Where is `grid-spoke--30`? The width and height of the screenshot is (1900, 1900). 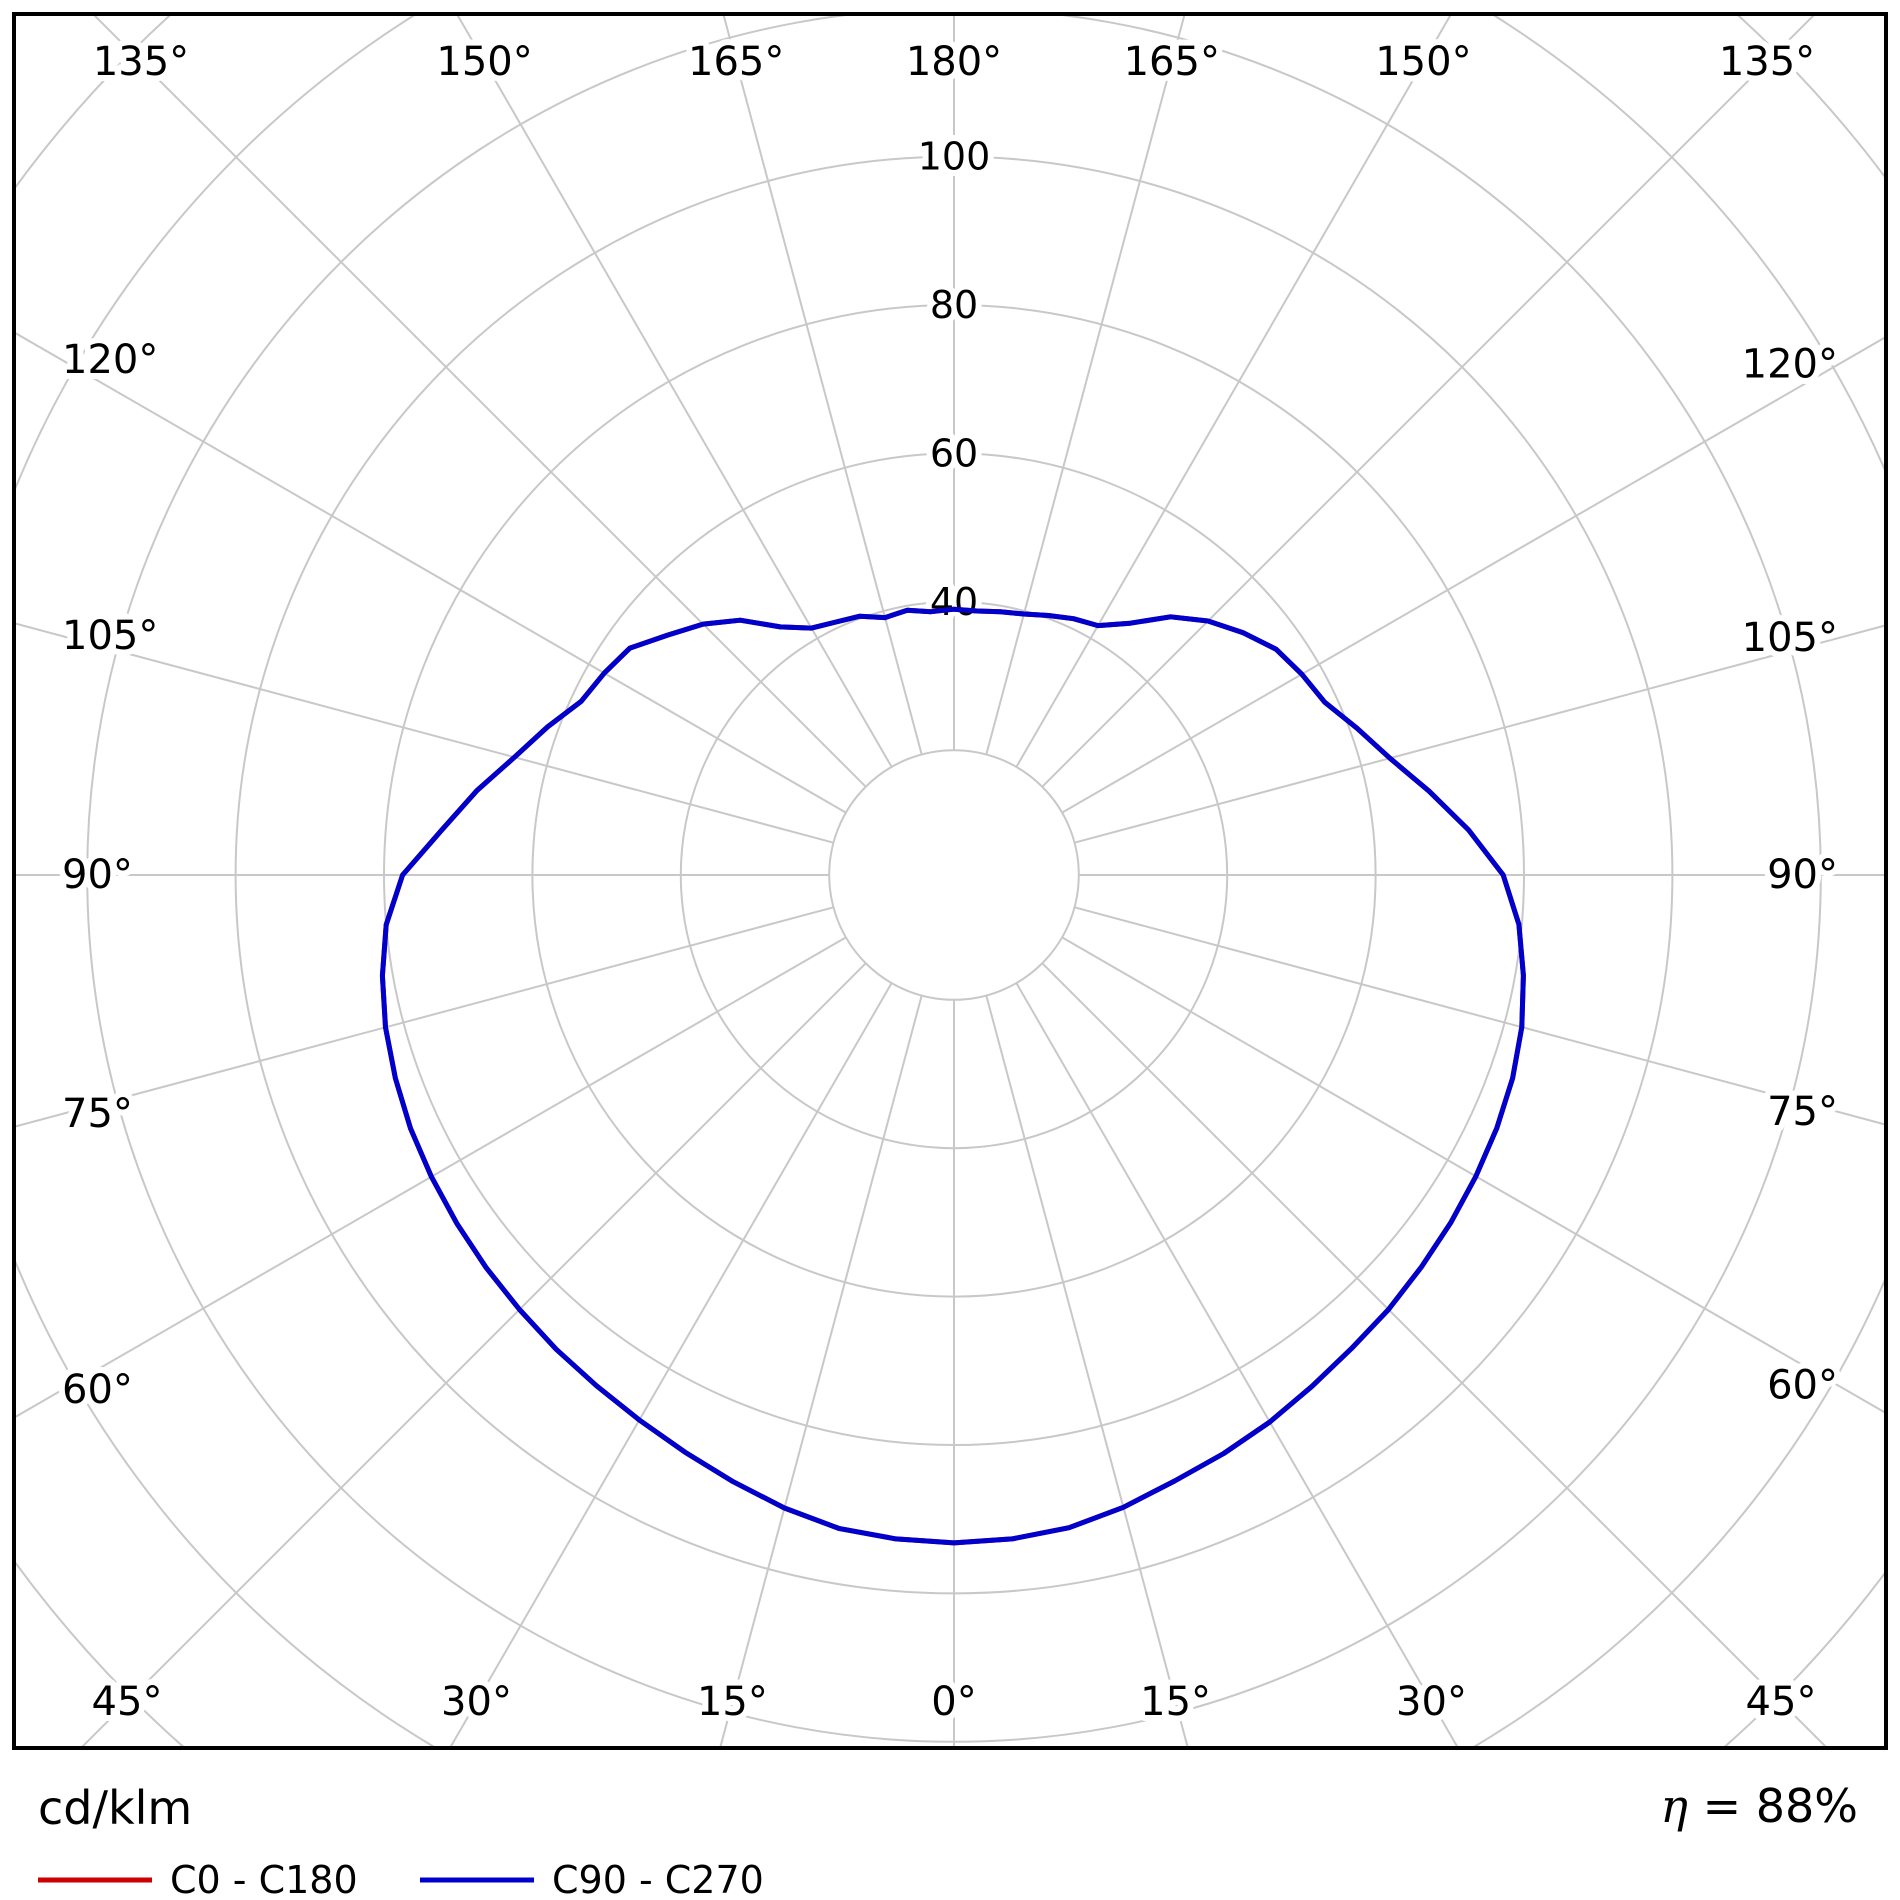 grid-spoke--30 is located at coordinates (670, 1365).